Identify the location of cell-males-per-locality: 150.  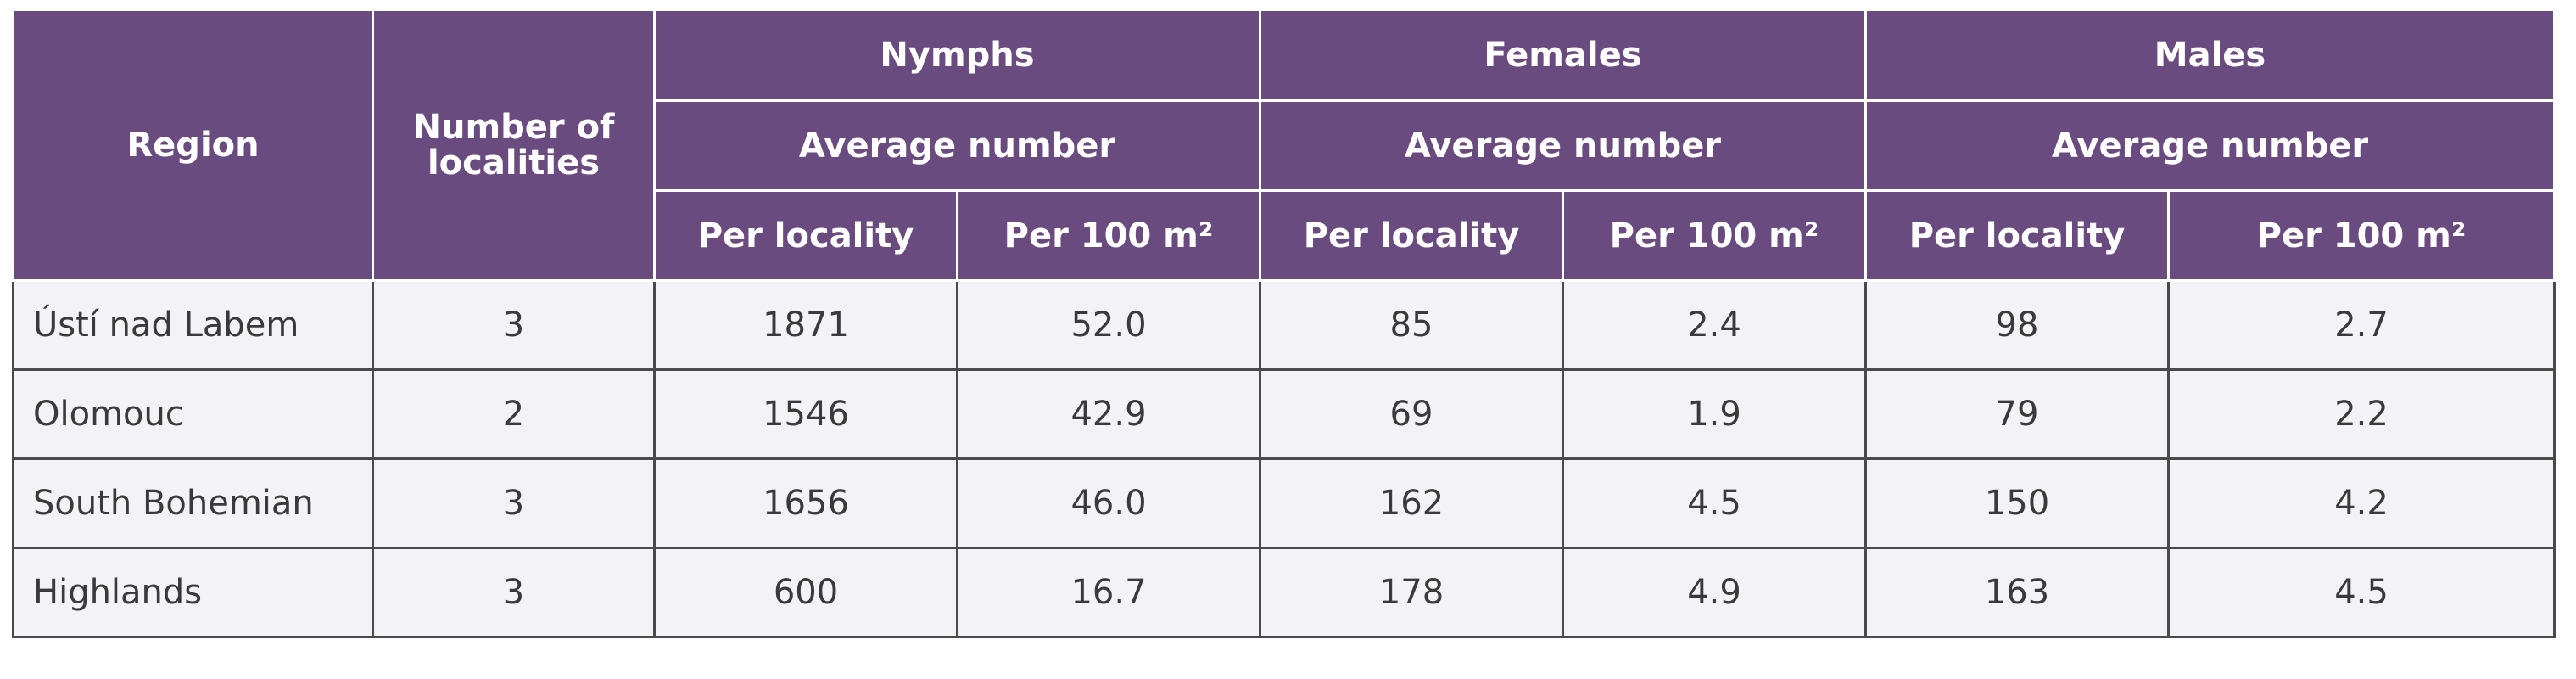
(2017, 503).